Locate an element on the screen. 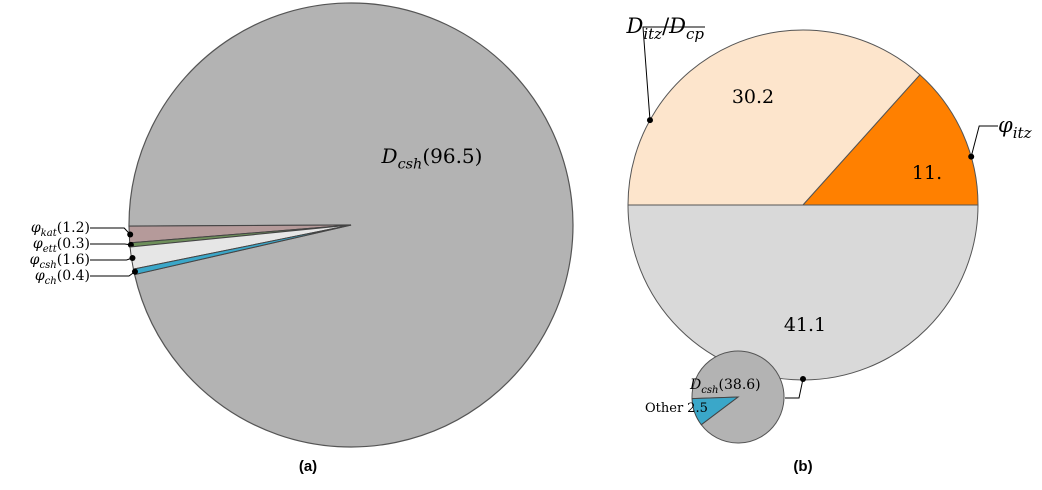 The image size is (1042, 490). label-part: itz is located at coordinates (652, 34).